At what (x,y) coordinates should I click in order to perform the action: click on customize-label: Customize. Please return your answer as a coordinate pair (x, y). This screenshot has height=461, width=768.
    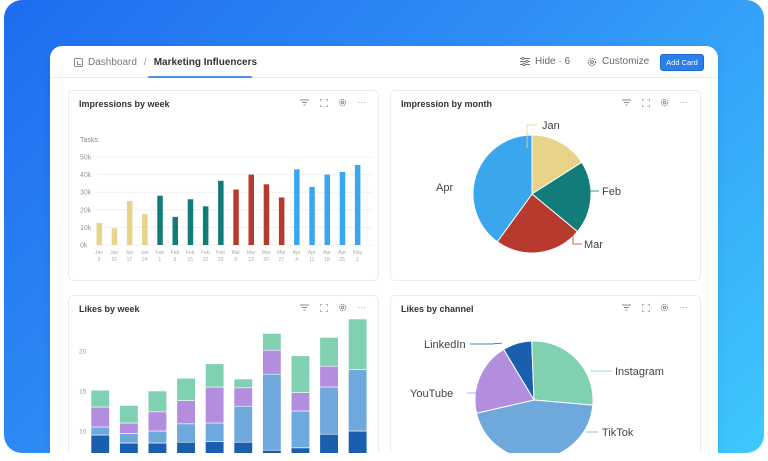
    Looking at the image, I should click on (626, 61).